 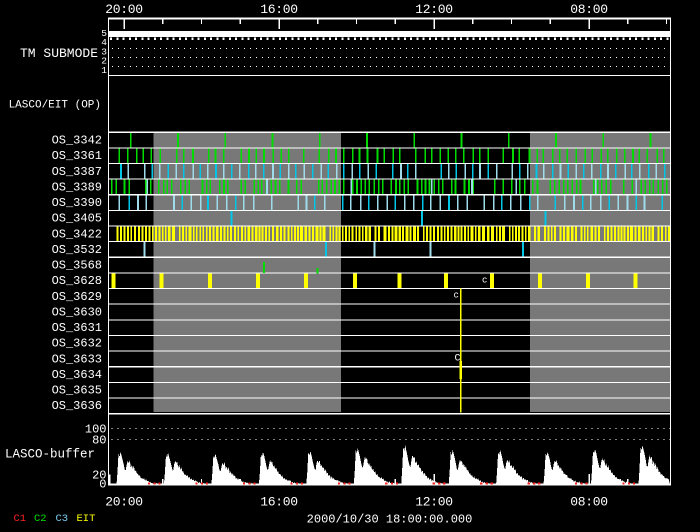 What do you see at coordinates (390, 520) in the screenshot?
I see `svg-text: 2000/10/30 18:00:00.000` at bounding box center [390, 520].